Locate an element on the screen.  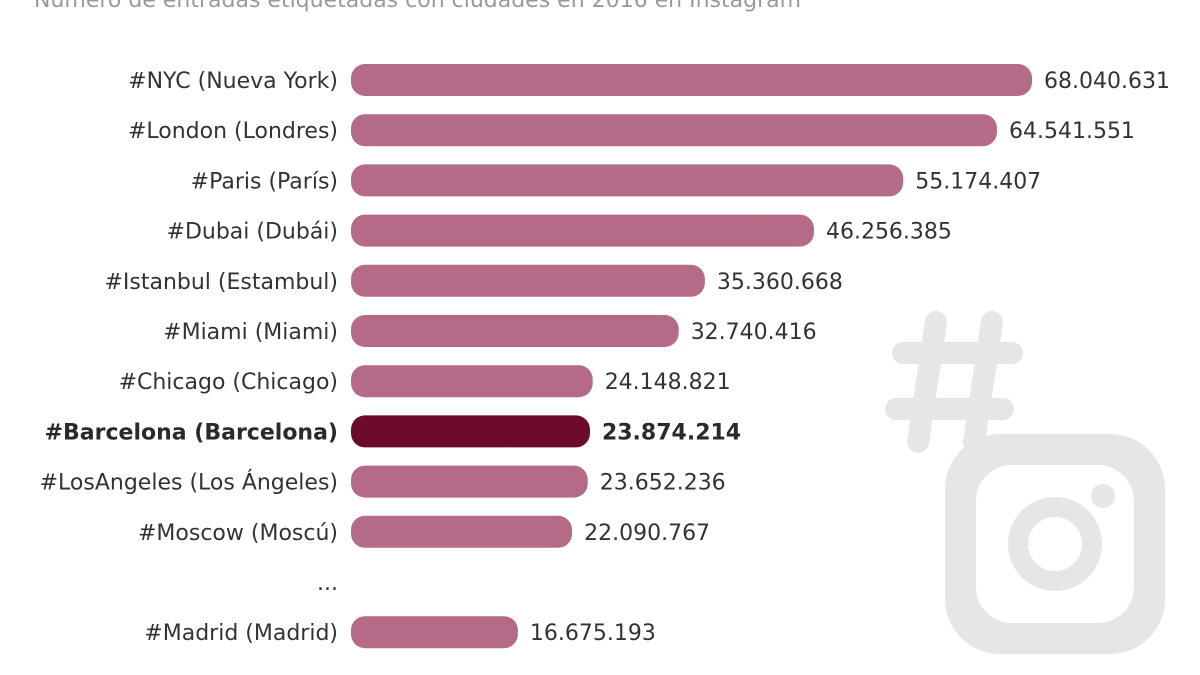
category-label: #LosAngeles (Los Ángeles) is located at coordinates (189, 483).